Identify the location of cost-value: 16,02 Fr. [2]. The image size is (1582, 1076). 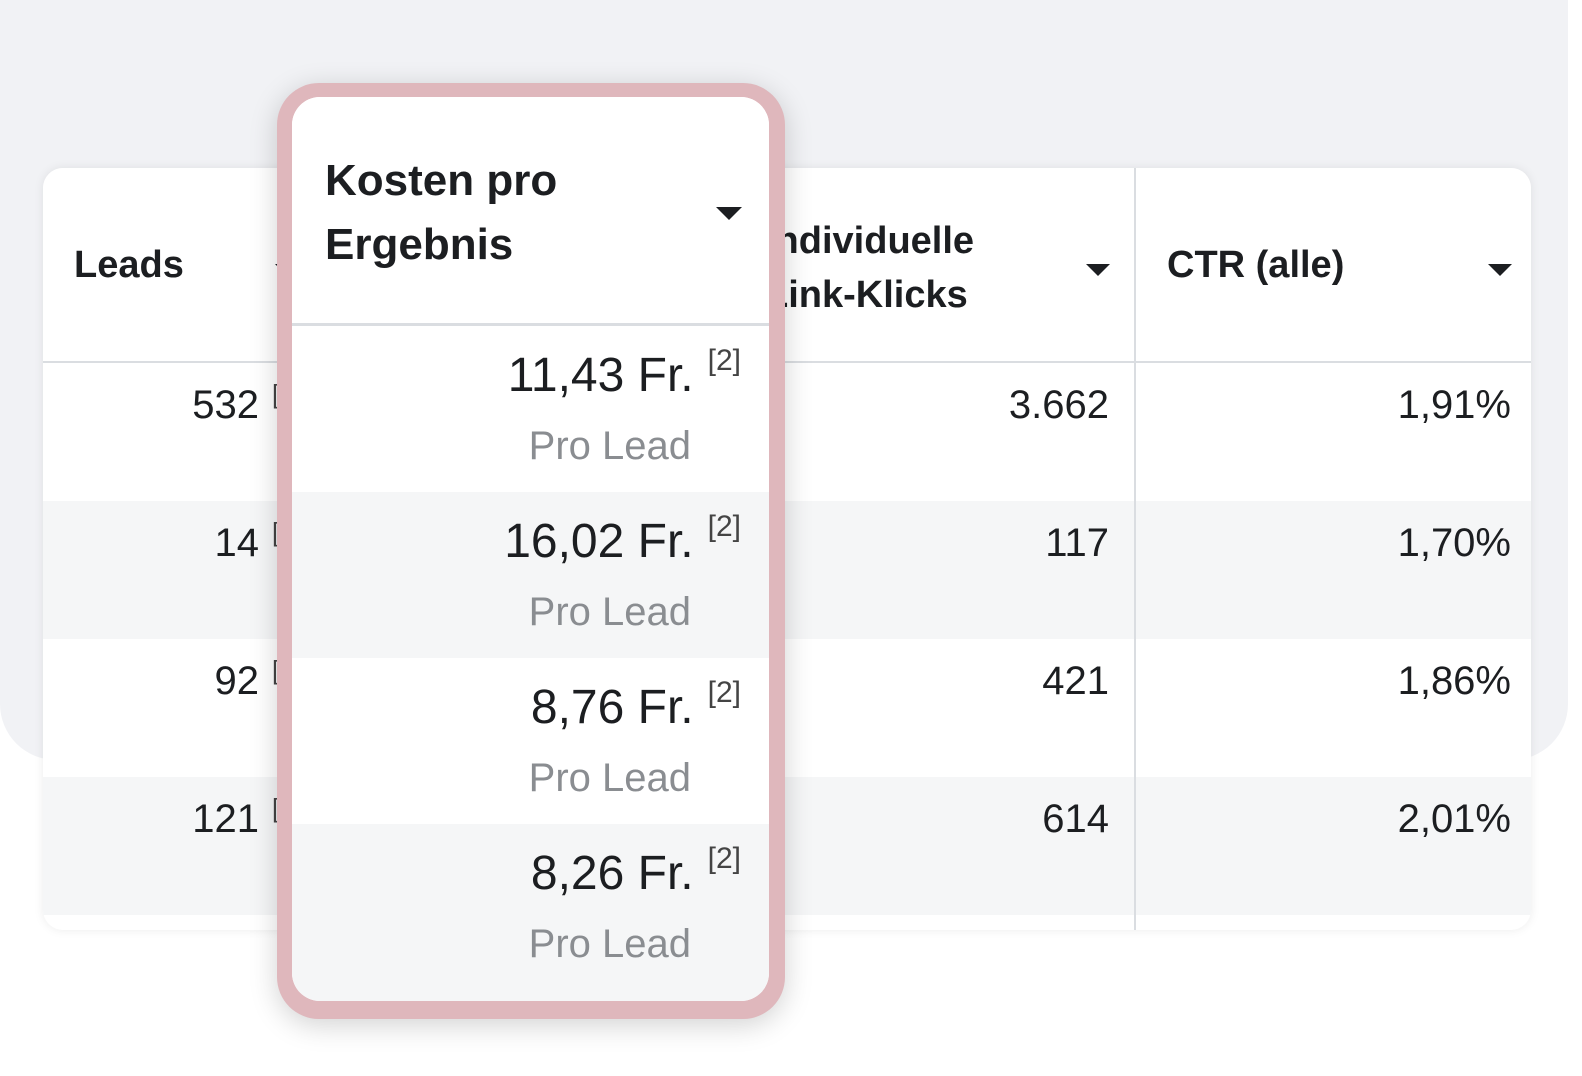
(622, 539).